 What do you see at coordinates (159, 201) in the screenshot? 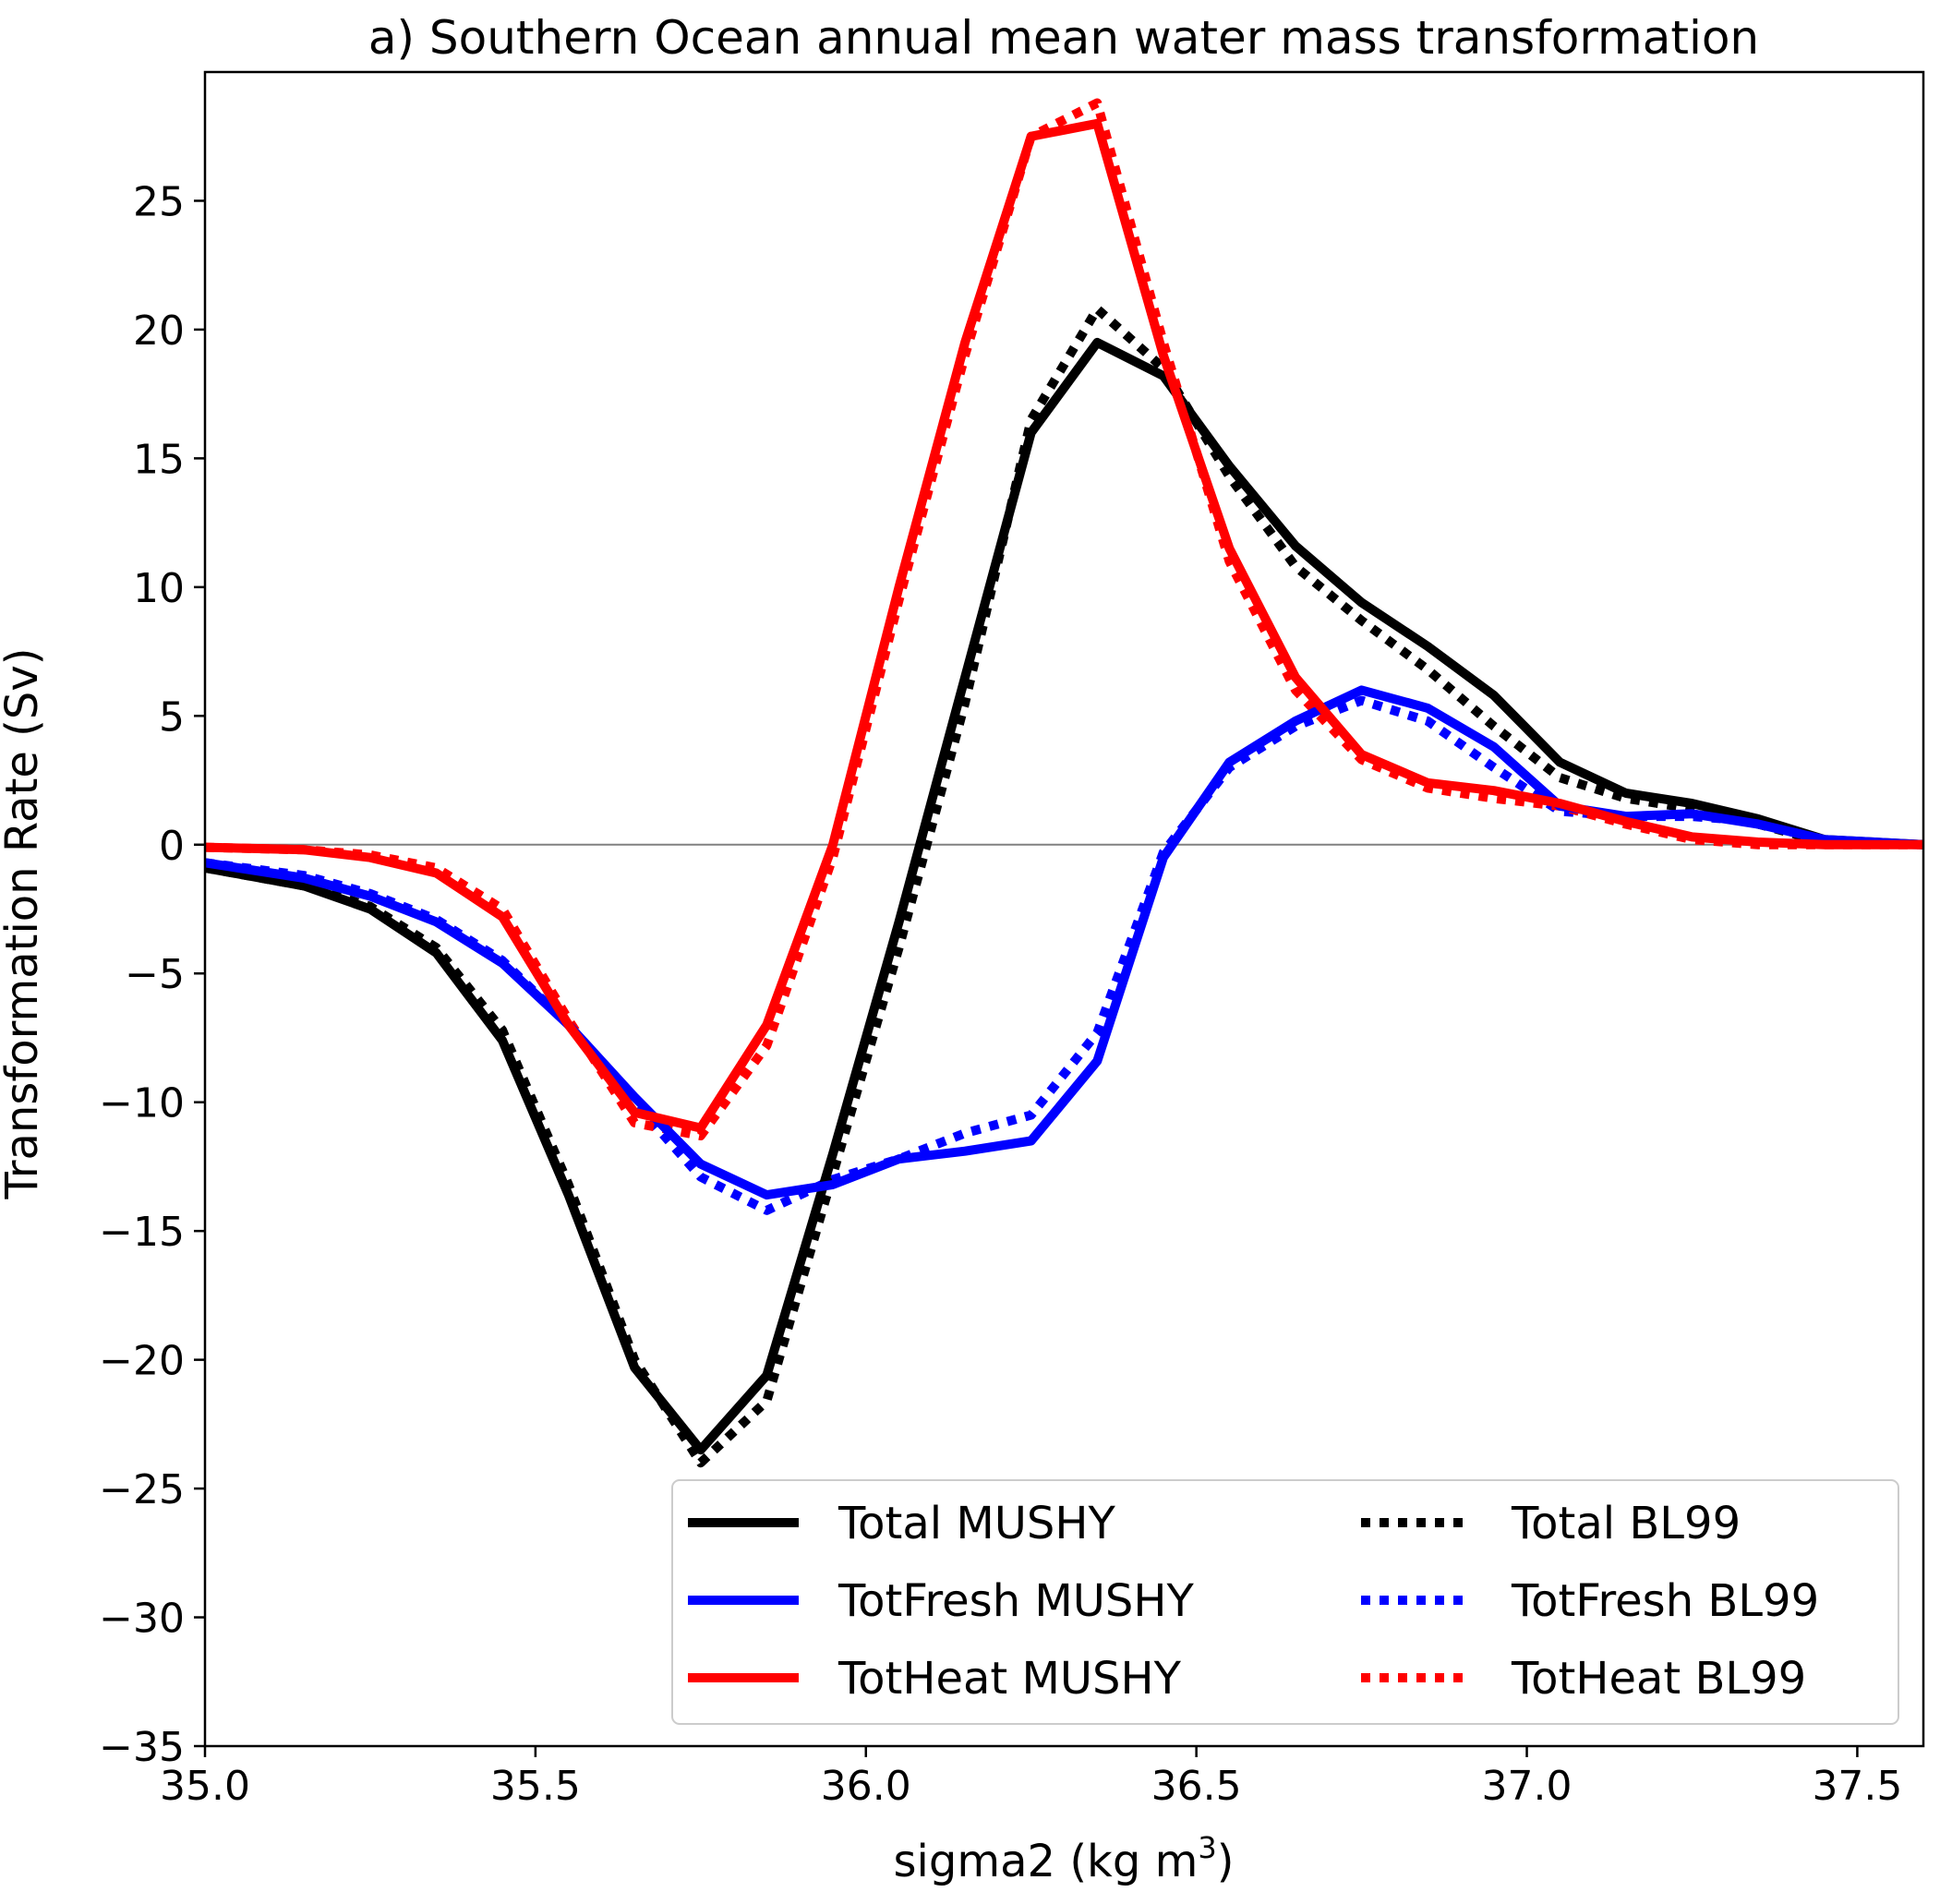
I see `y-tick-label: 25` at bounding box center [159, 201].